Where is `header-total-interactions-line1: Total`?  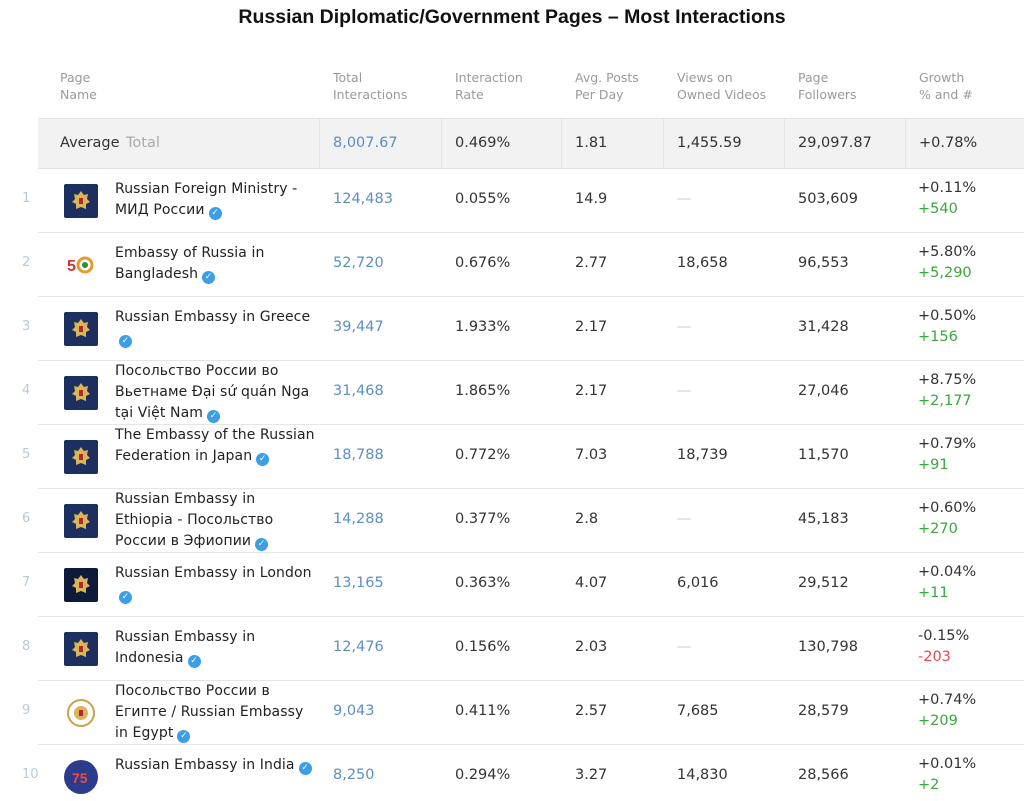
header-total-interactions-line1: Total is located at coordinates (348, 77).